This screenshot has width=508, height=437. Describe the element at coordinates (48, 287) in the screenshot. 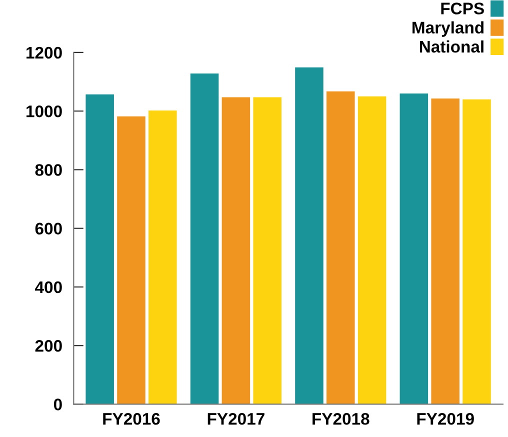

I see `y-tick-label: 400` at that location.